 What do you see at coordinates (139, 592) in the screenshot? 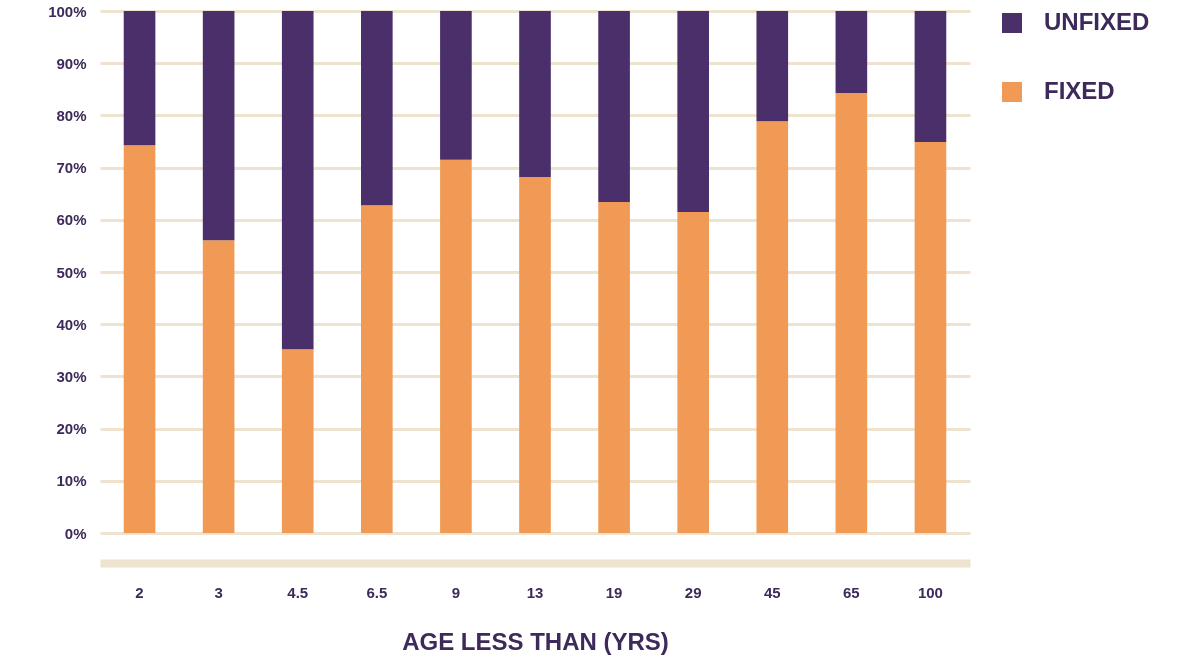
I see `x-tick-label: 2` at bounding box center [139, 592].